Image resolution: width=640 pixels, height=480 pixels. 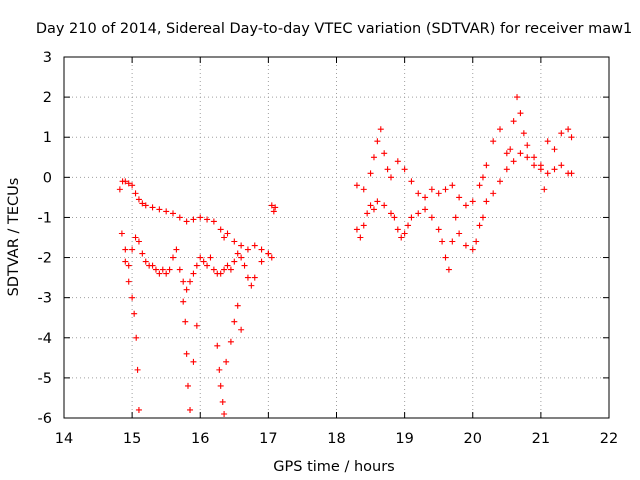 I want to click on series-lower-track-session-1-, so click(x=196, y=261).